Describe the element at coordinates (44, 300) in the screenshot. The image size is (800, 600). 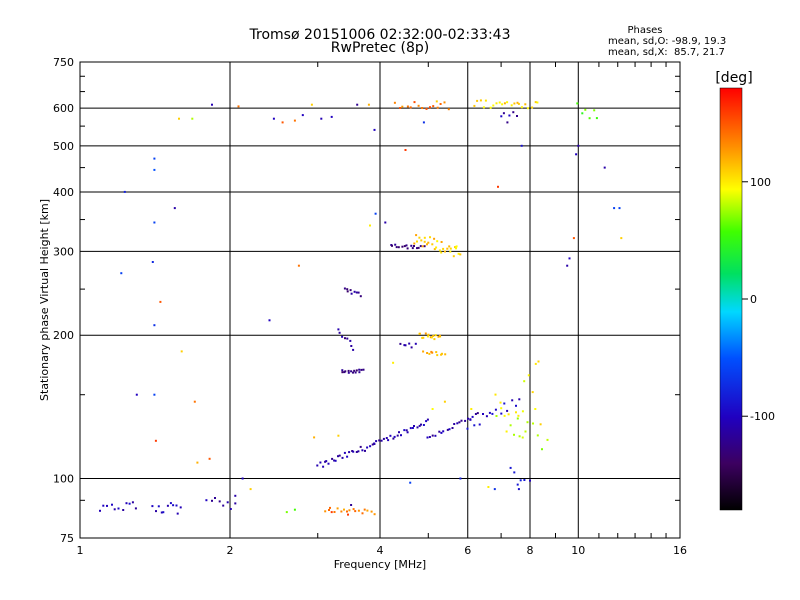
I see `y-axis-label: Stationary phase Virtual Height [km]` at that location.